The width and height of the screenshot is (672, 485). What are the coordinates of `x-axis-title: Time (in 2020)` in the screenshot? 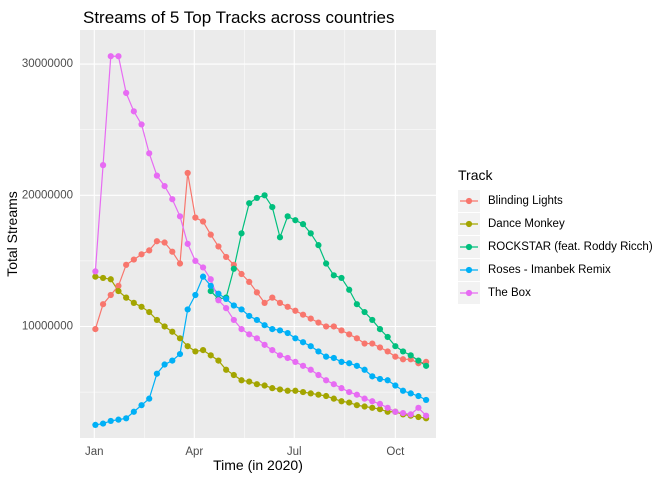 It's located at (258, 465).